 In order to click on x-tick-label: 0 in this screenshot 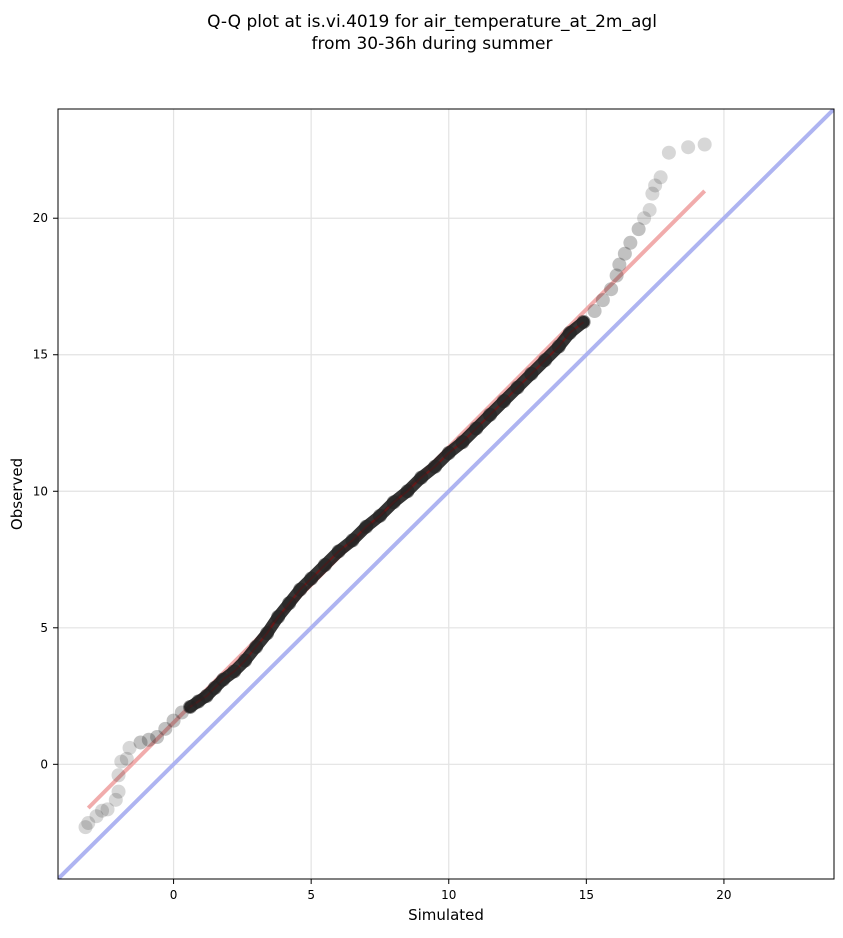, I will do `click(174, 895)`.